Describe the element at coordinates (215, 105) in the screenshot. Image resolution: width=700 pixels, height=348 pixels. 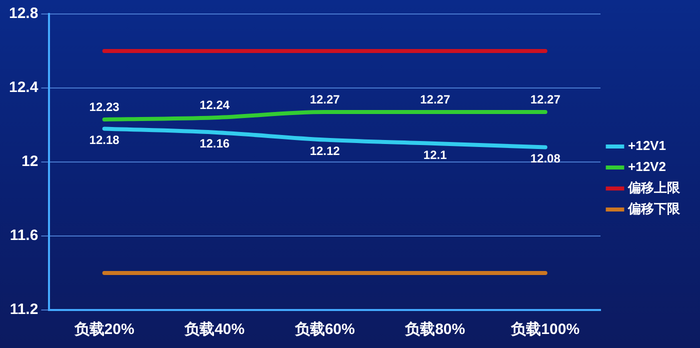
I see `data-label: 12.24` at that location.